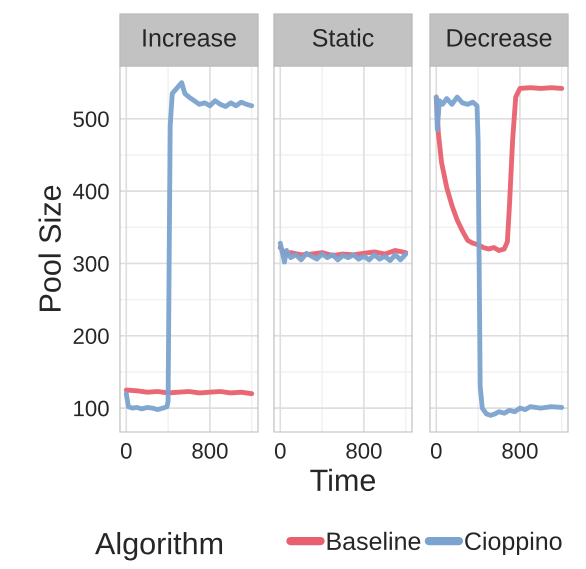 The width and height of the screenshot is (586, 569). What do you see at coordinates (91, 192) in the screenshot?
I see `y-tick-label: 400` at bounding box center [91, 192].